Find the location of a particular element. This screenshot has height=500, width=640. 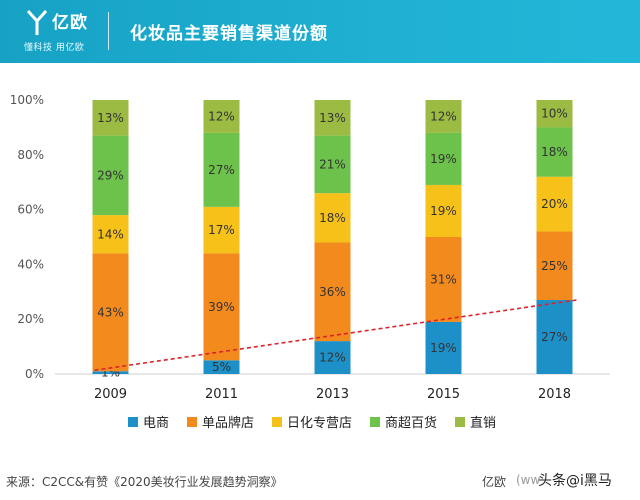

data-label: 39% is located at coordinates (221, 307).